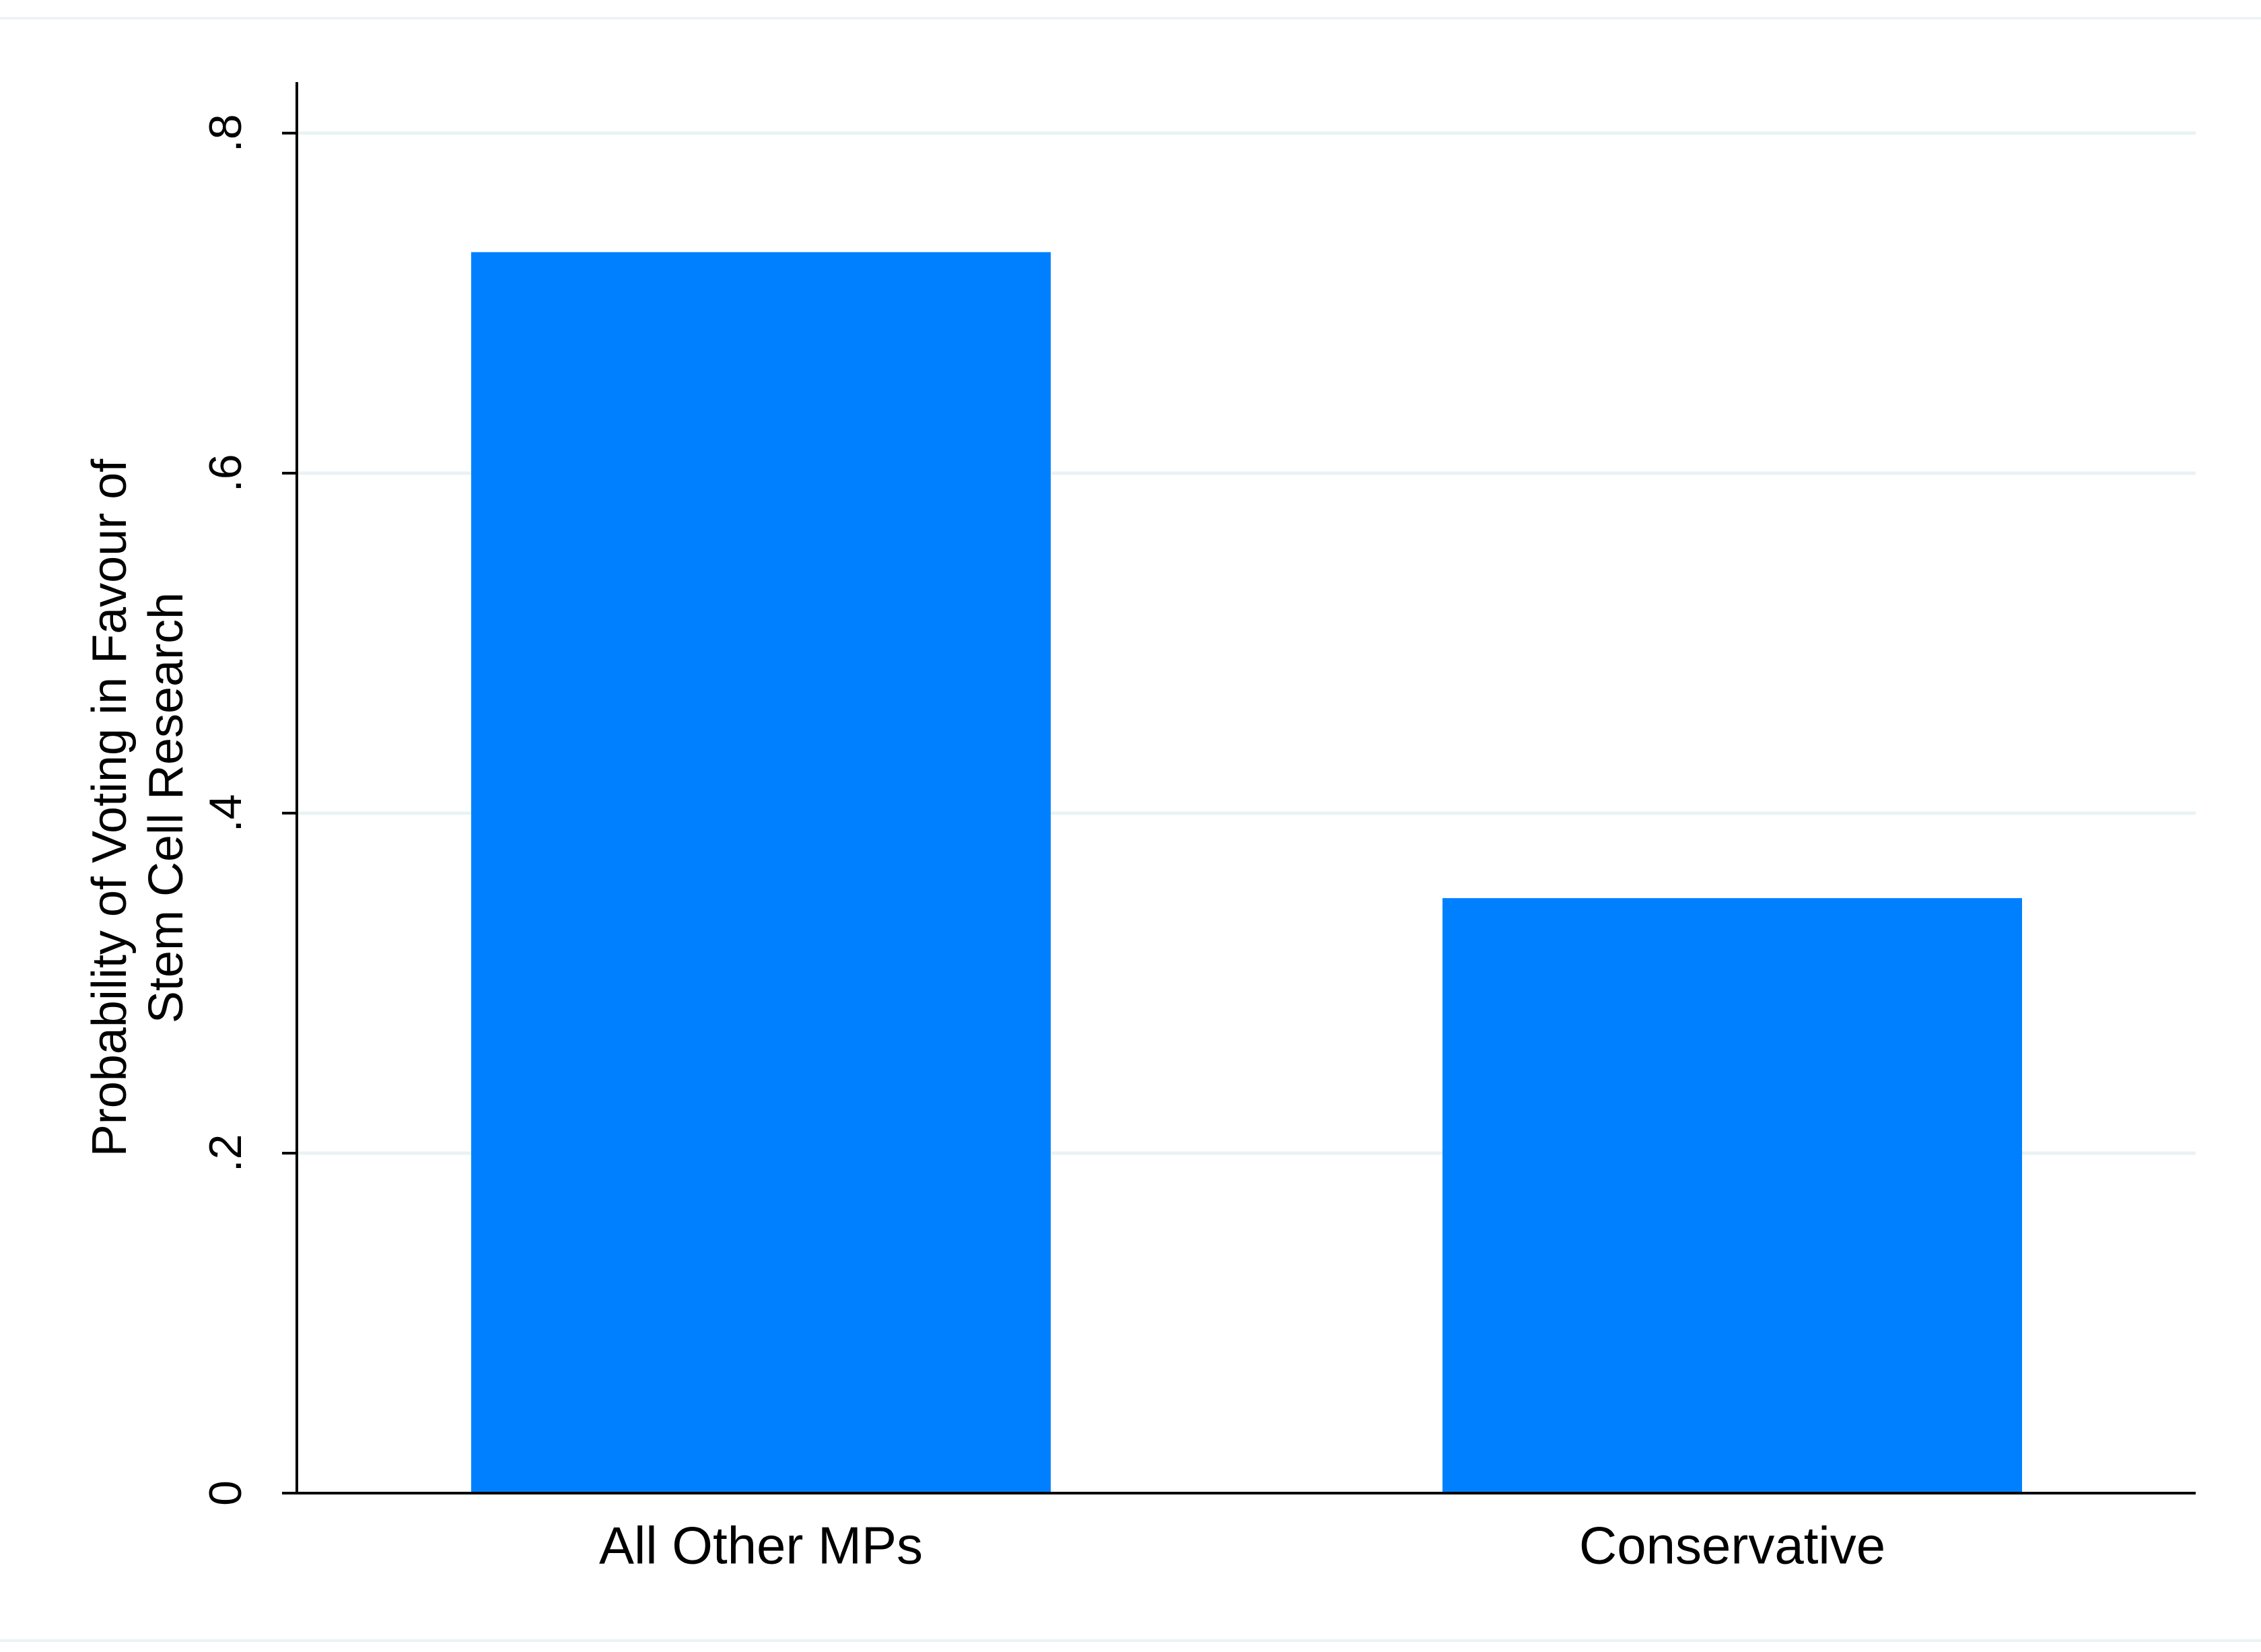  What do you see at coordinates (1732, 1195) in the screenshot?
I see `bar` at bounding box center [1732, 1195].